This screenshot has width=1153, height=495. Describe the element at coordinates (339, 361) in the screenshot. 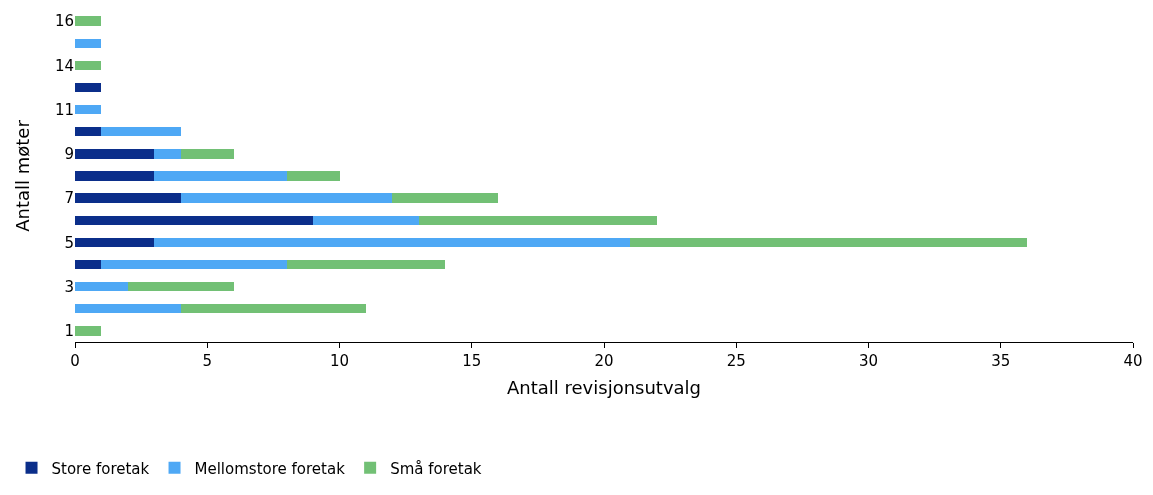

I see `x-tick-label: 10` at that location.